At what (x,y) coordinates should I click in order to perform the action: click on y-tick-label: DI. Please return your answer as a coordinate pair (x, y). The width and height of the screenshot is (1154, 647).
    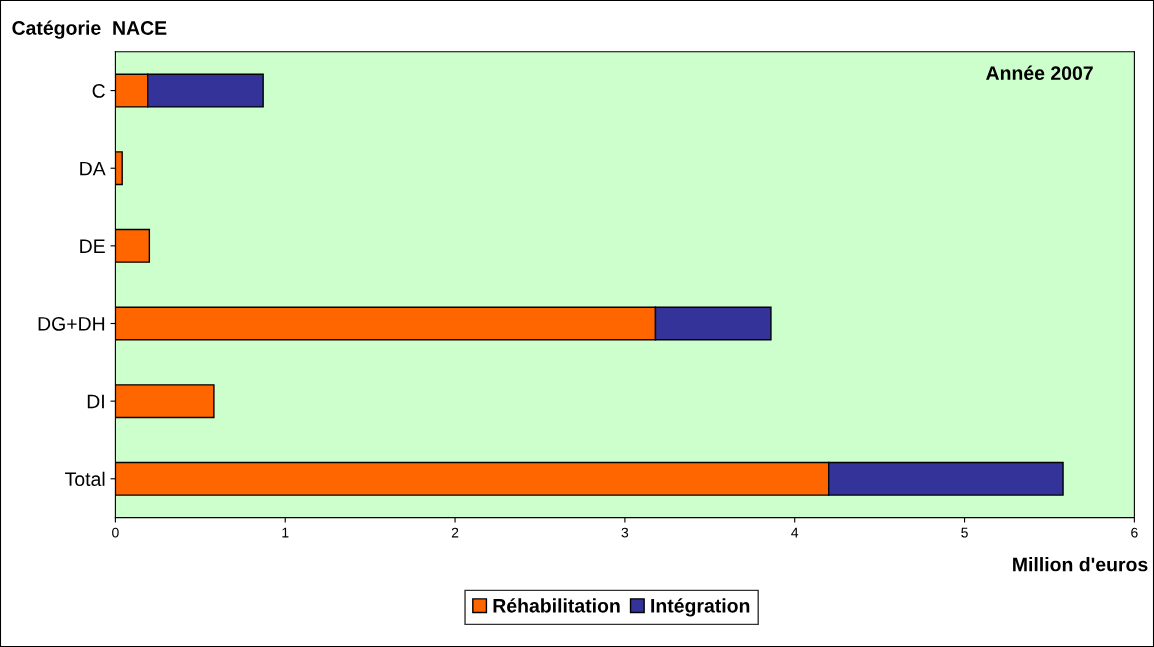
    Looking at the image, I should click on (95, 401).